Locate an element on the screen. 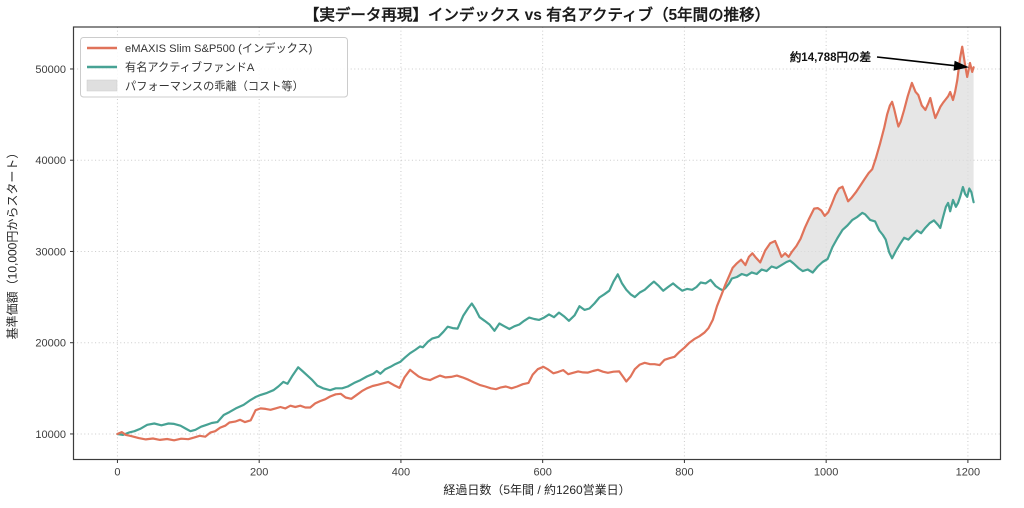  legend-label-index: eMAXIS Slim S&P500 (インデックス) is located at coordinates (219, 48).